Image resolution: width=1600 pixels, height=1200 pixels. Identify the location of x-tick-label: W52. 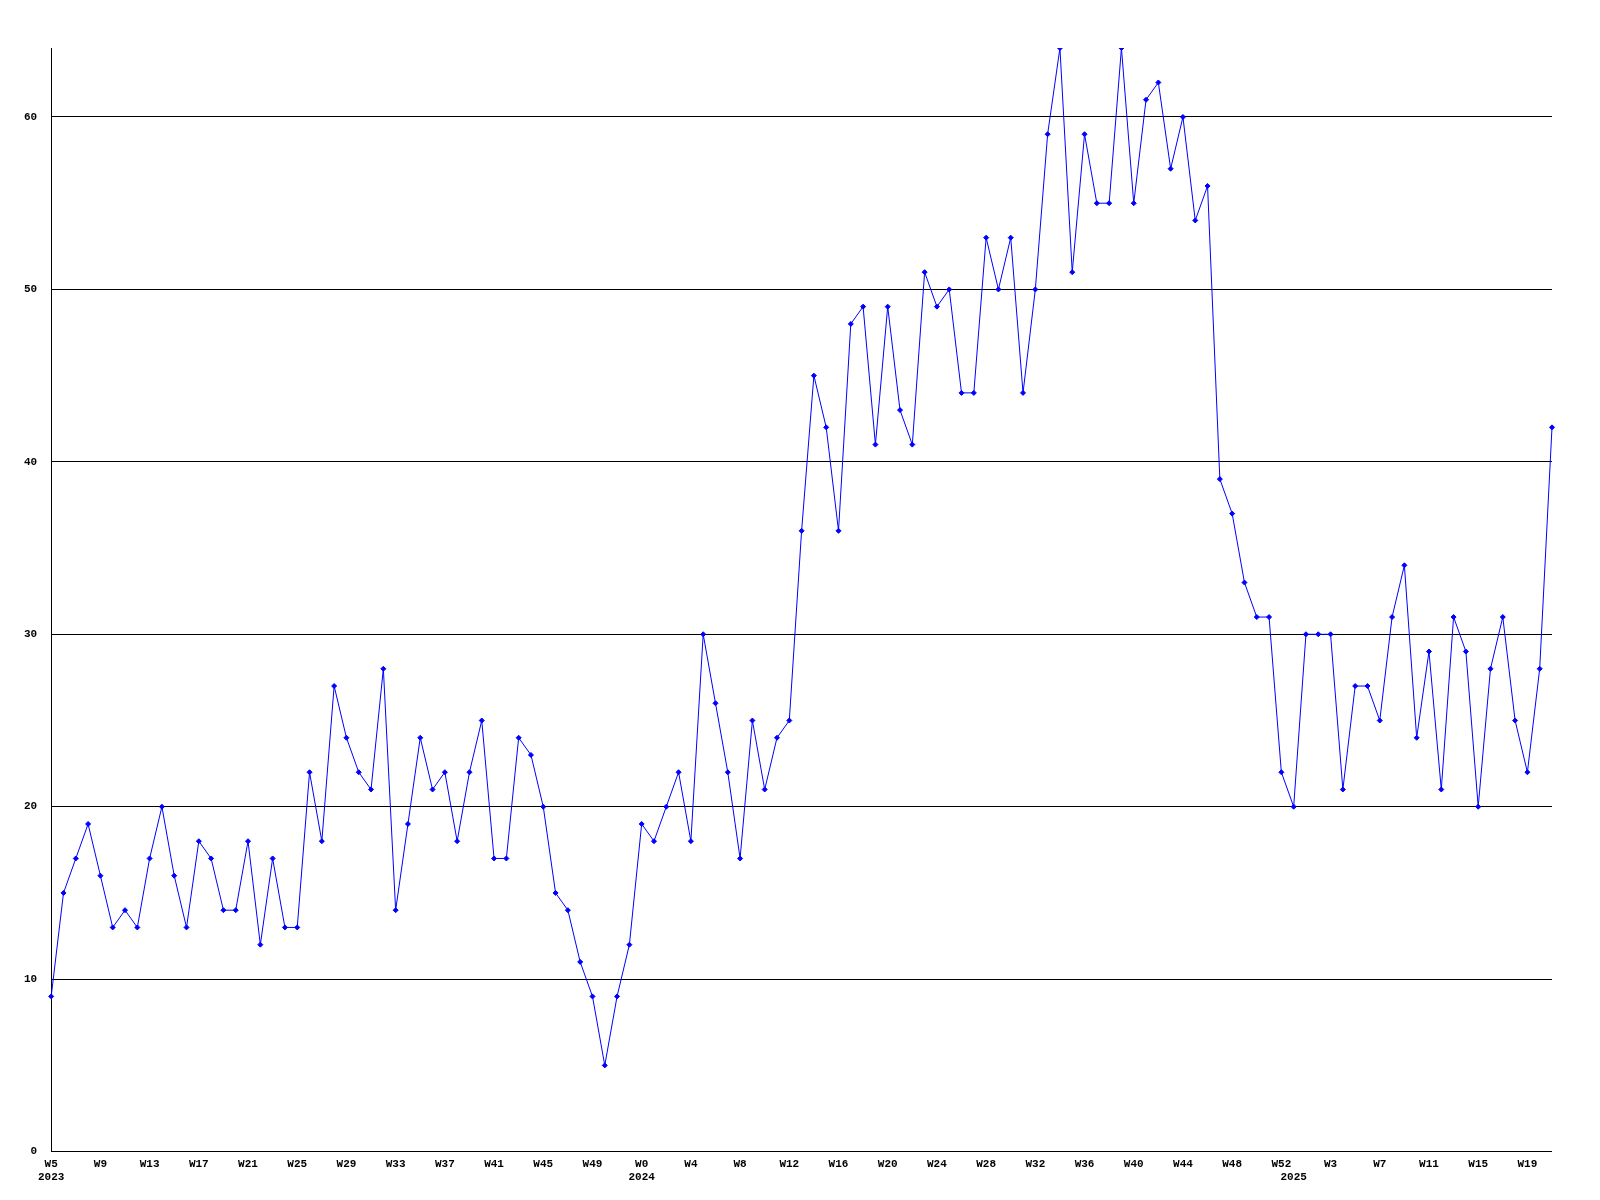
(1281, 1163).